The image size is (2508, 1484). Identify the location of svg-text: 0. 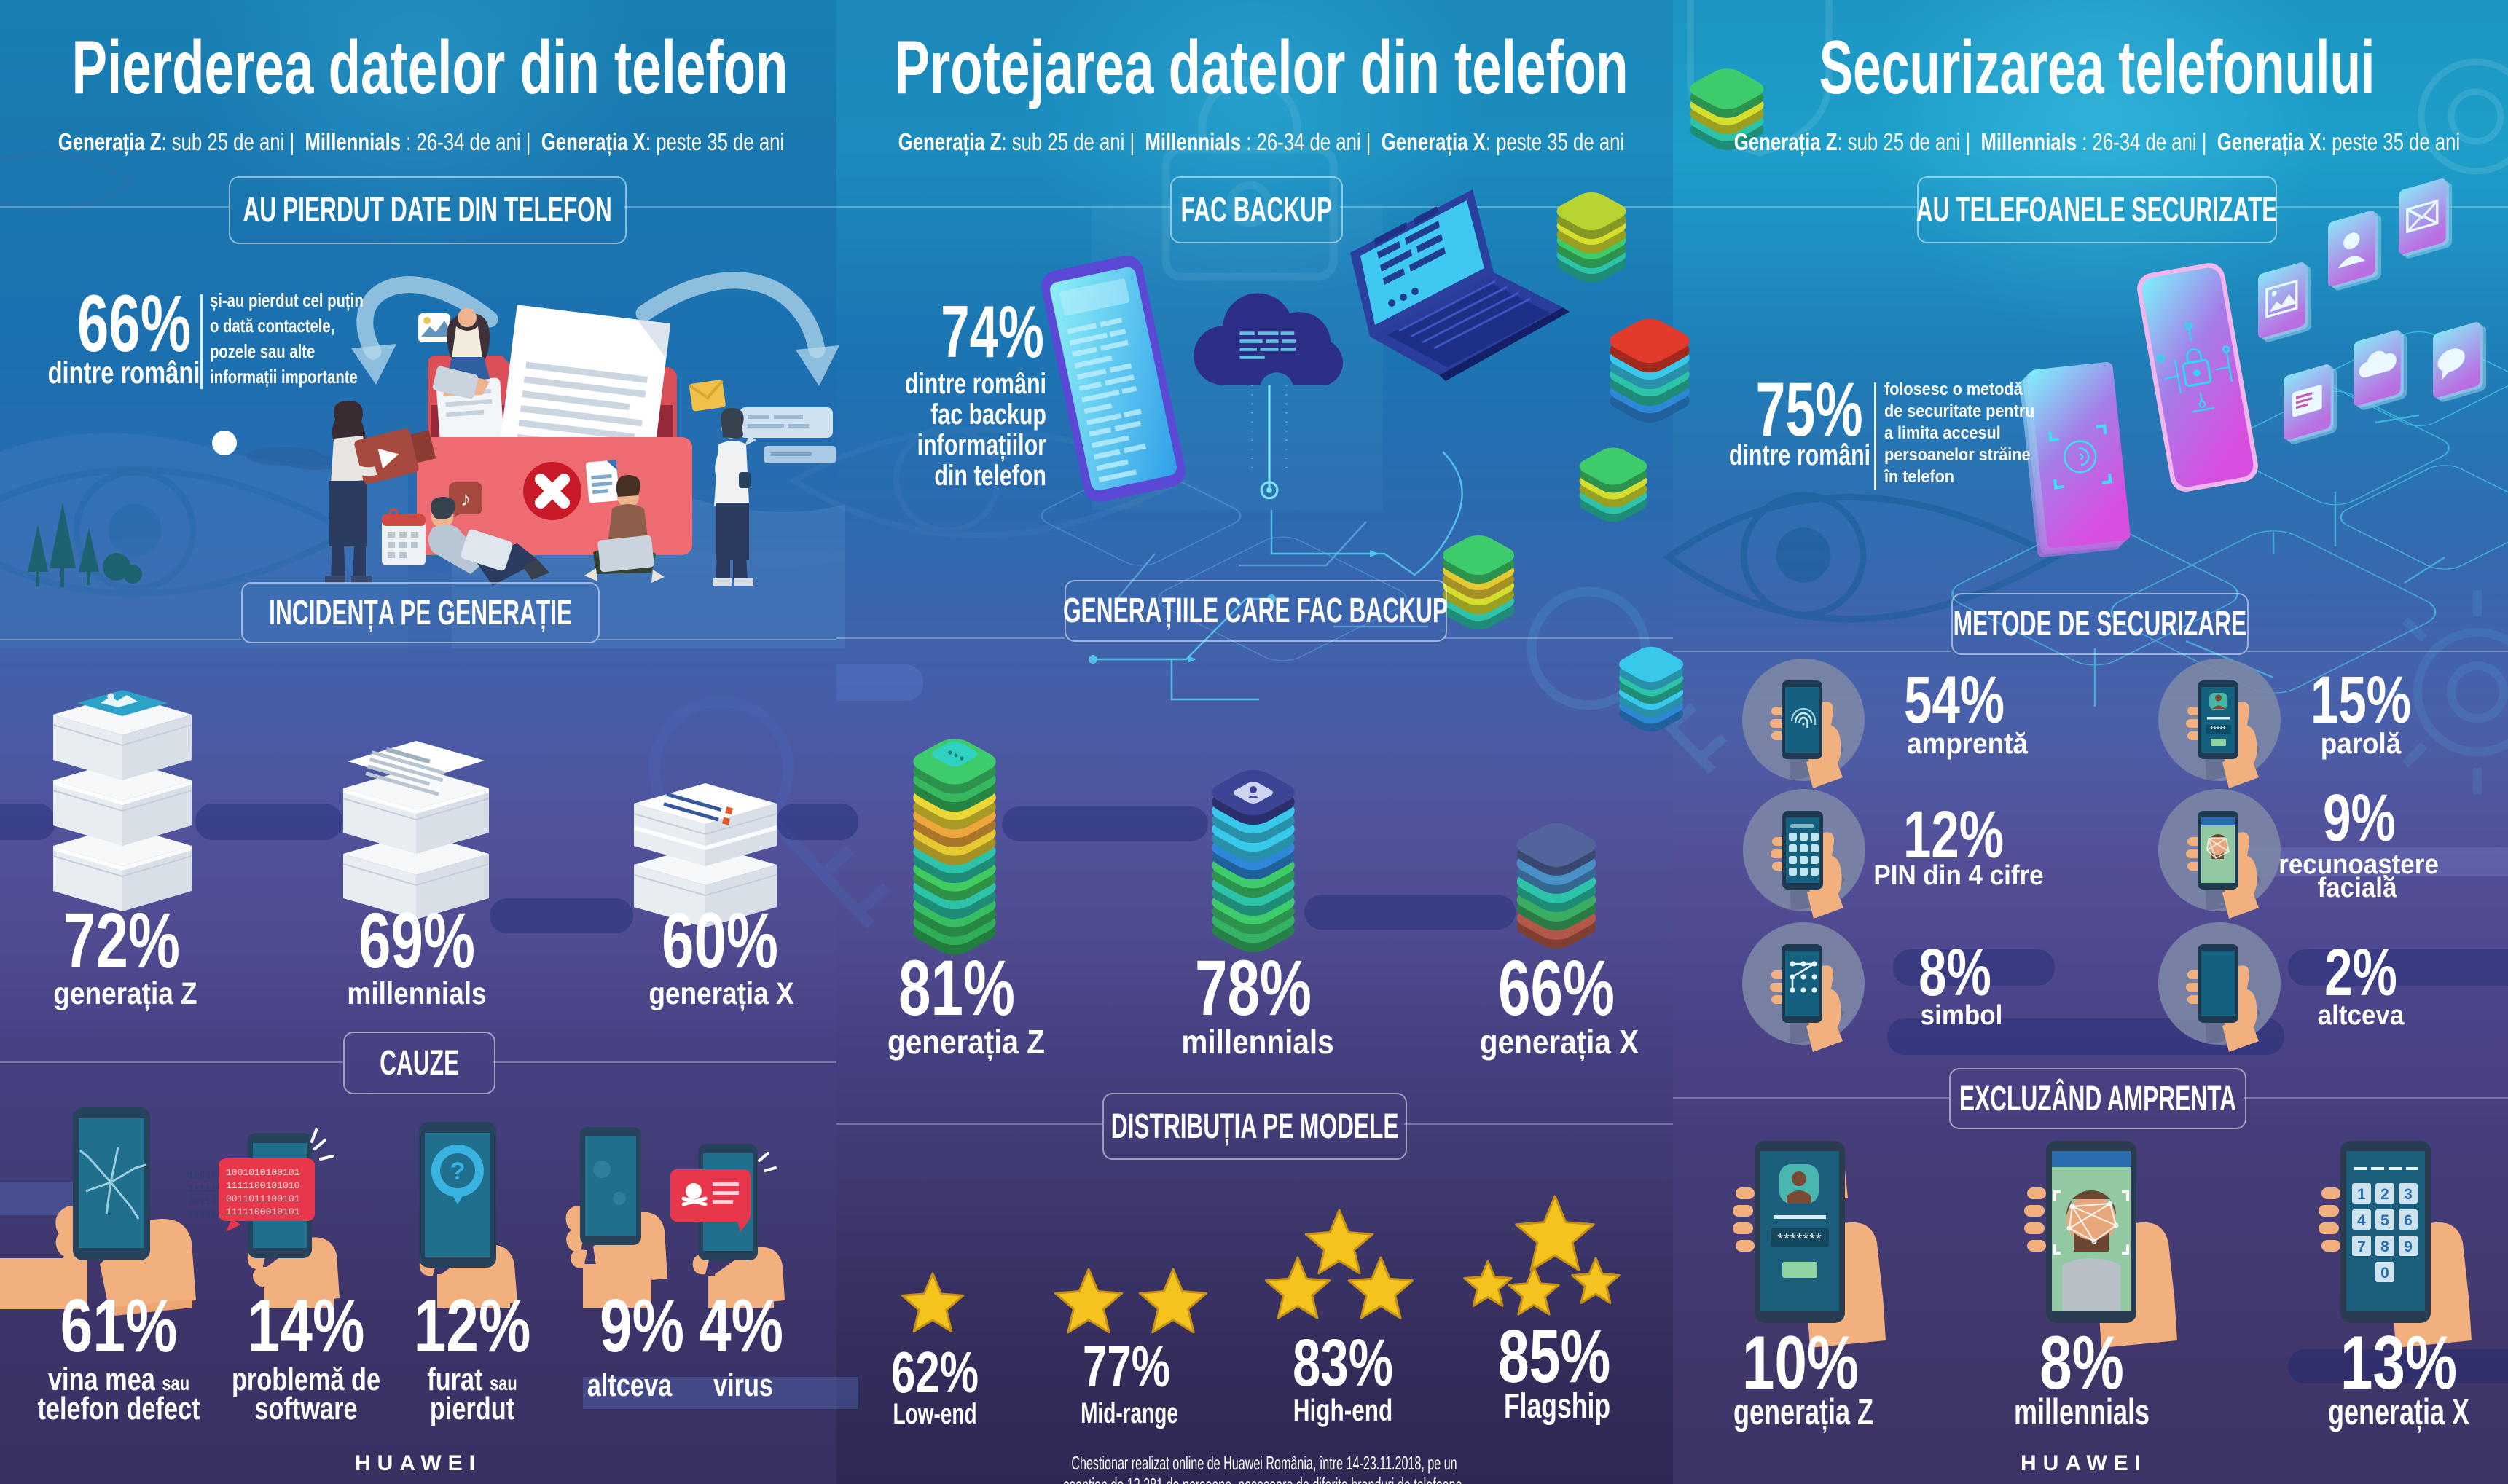
(2384, 1273).